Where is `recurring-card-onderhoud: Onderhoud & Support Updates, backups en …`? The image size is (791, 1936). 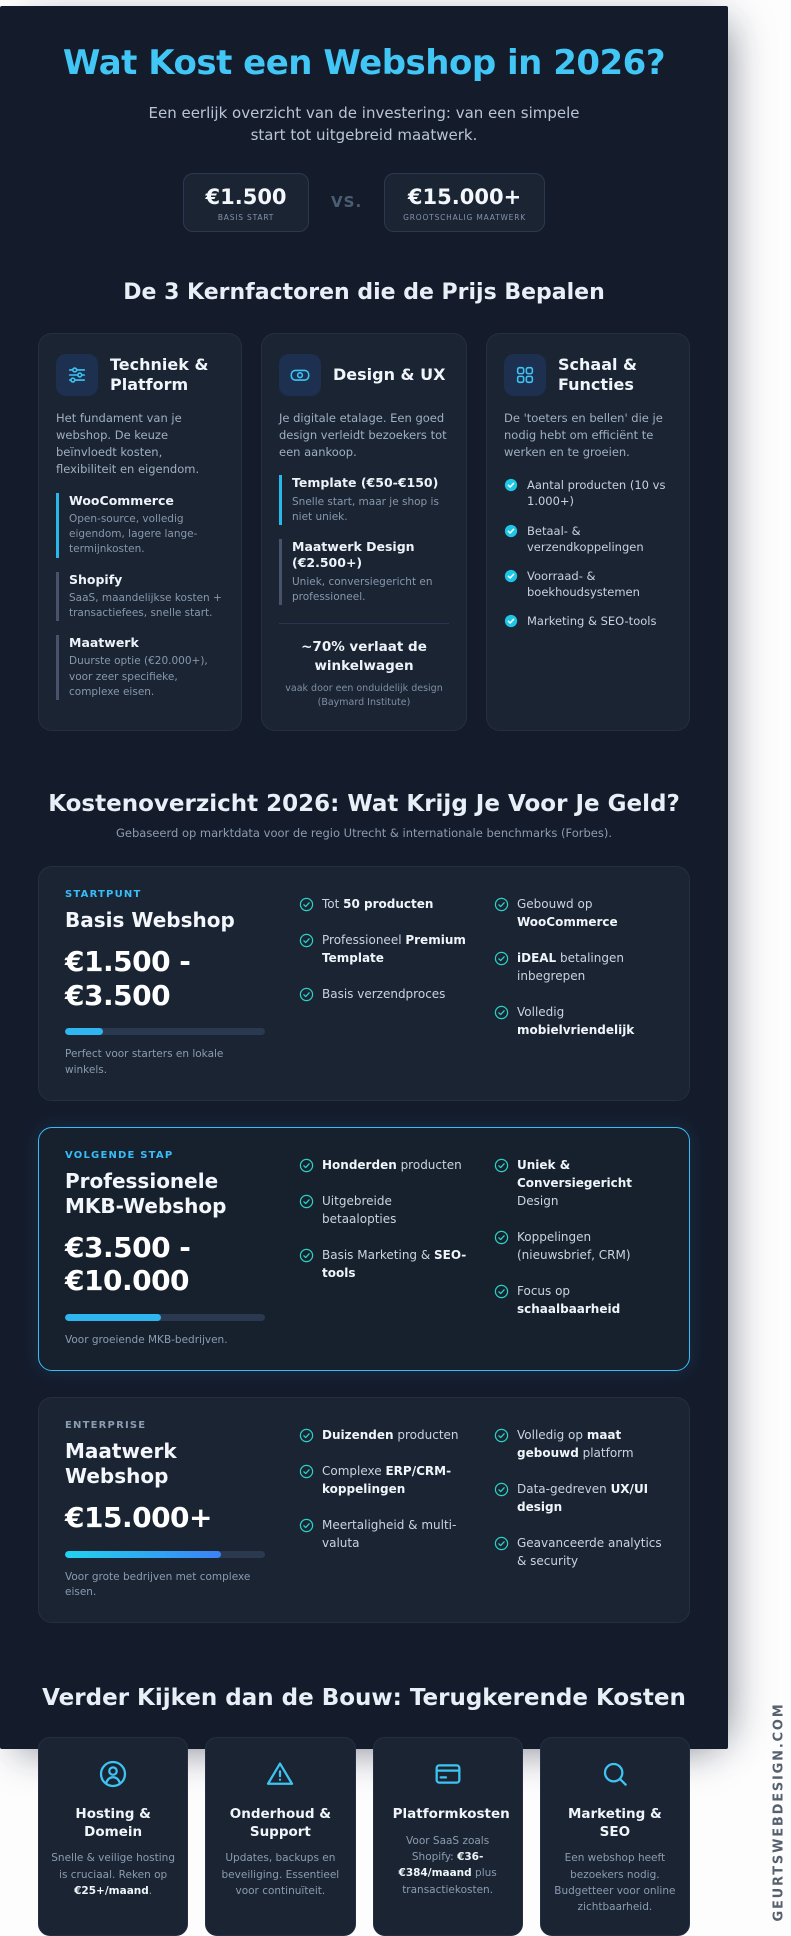
recurring-card-onderhoud: Onderhoud & Support Updates, backups en … is located at coordinates (280, 1836).